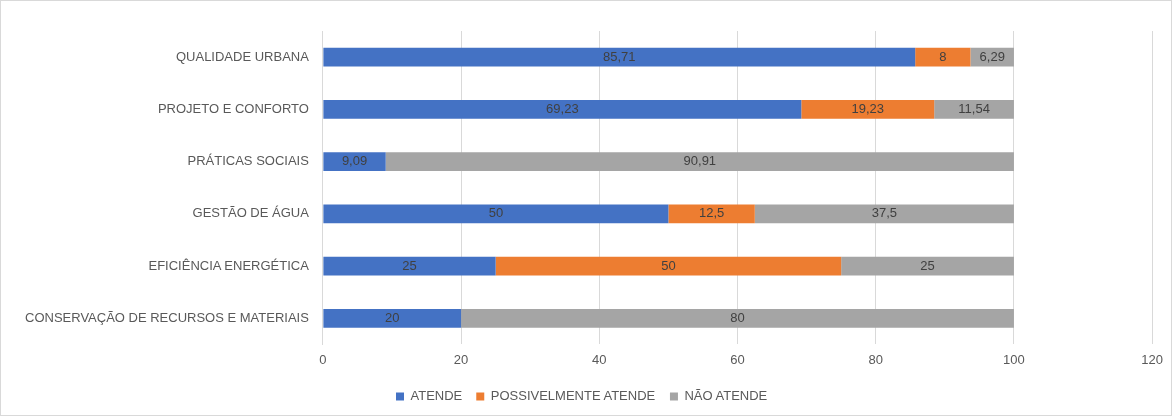 This screenshot has width=1172, height=416. What do you see at coordinates (248, 161) in the screenshot?
I see `y-tick-label: PRÁTICAS SOCIAIS` at bounding box center [248, 161].